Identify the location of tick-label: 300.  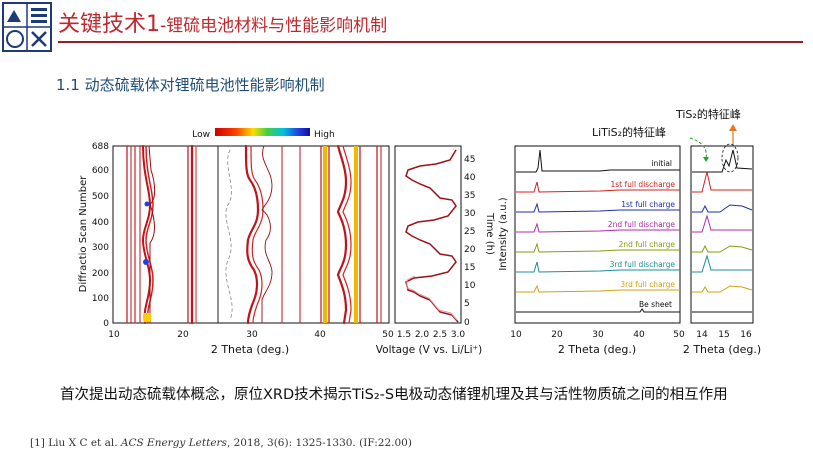
(100, 248).